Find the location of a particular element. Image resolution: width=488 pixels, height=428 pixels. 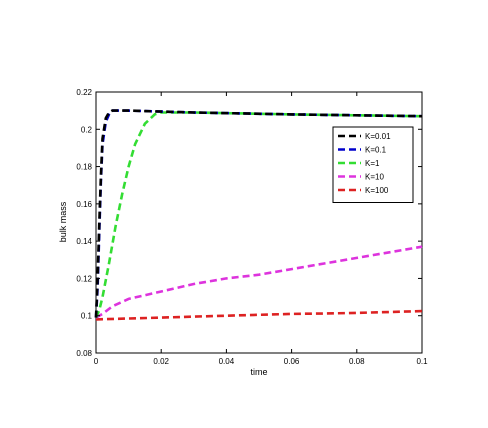

legend-label: K=0.1 is located at coordinates (376, 150).